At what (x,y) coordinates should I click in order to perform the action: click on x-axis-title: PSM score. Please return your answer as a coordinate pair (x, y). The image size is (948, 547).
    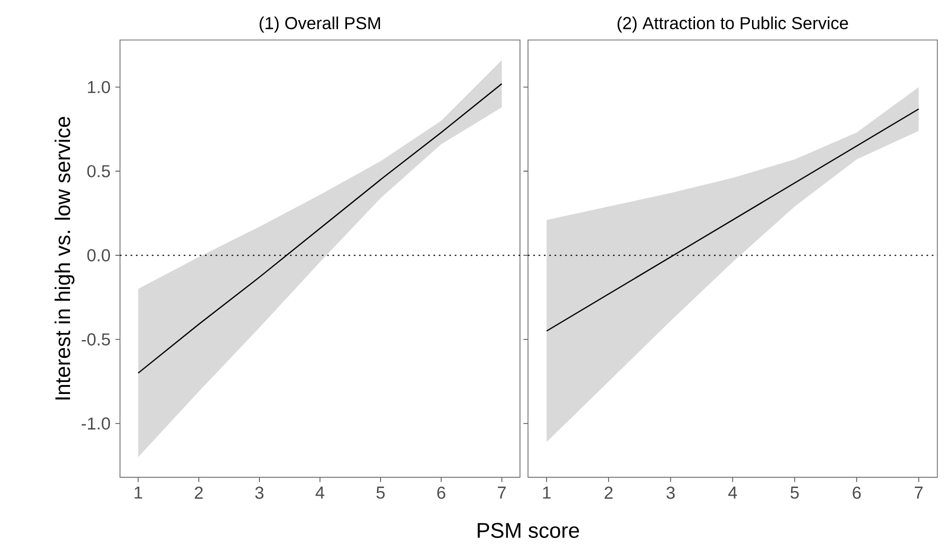
    Looking at the image, I should click on (529, 530).